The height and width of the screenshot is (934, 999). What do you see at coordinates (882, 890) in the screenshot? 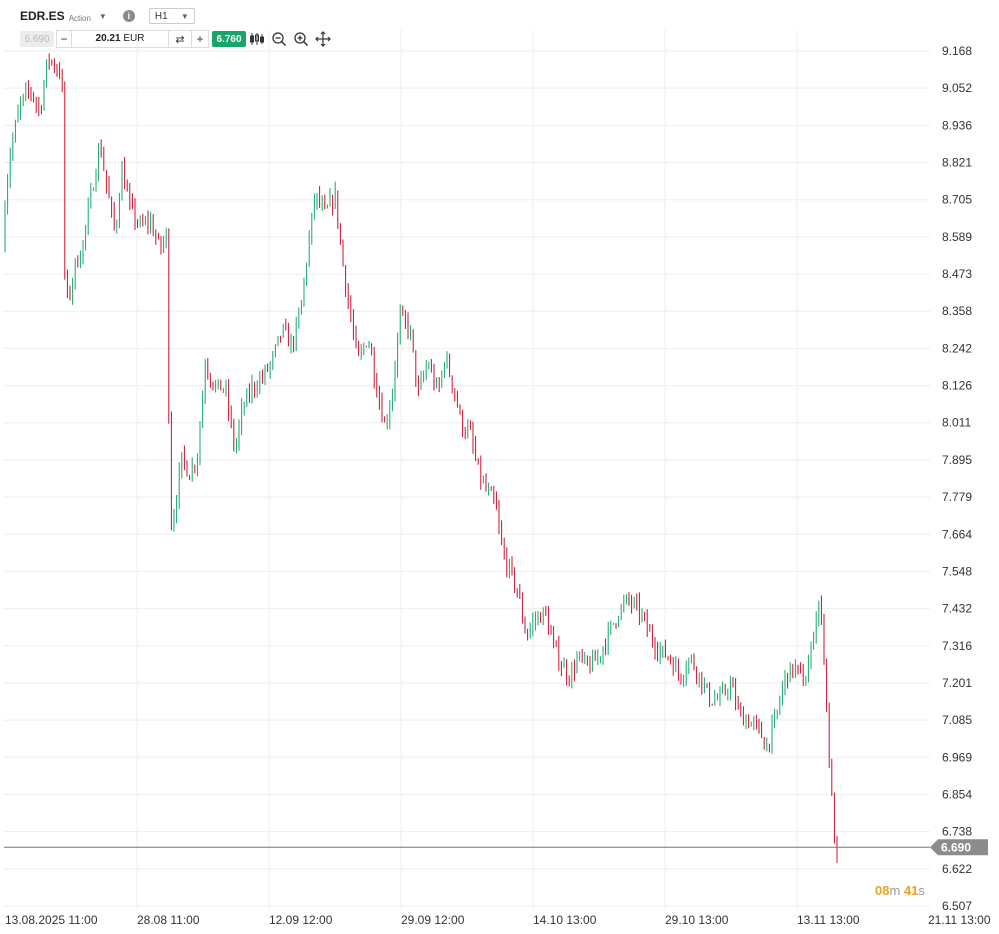
I see `countdown-minutes: 08` at bounding box center [882, 890].